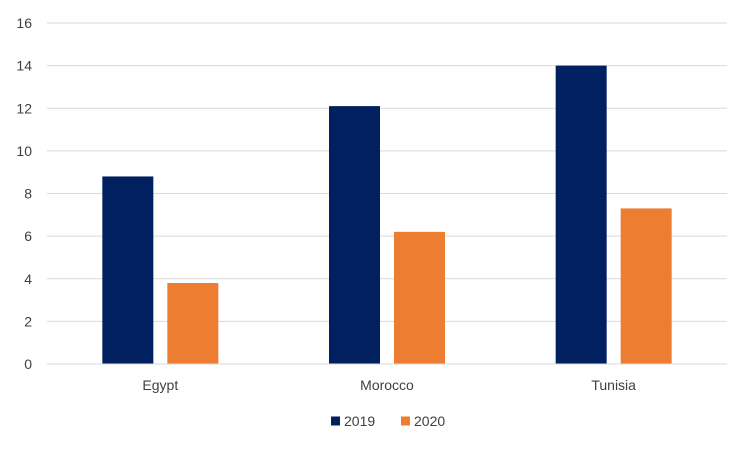 The height and width of the screenshot is (450, 750). What do you see at coordinates (388, 421) in the screenshot?
I see `legend: 2019 2020` at bounding box center [388, 421].